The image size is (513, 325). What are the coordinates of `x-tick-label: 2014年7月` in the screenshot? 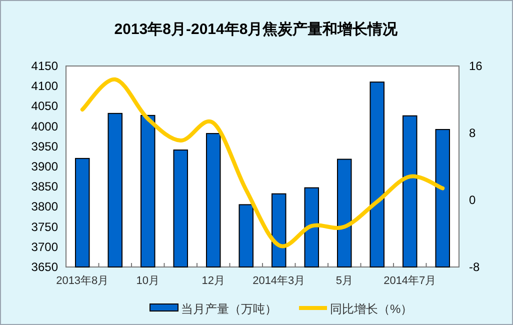 It's located at (410, 281).